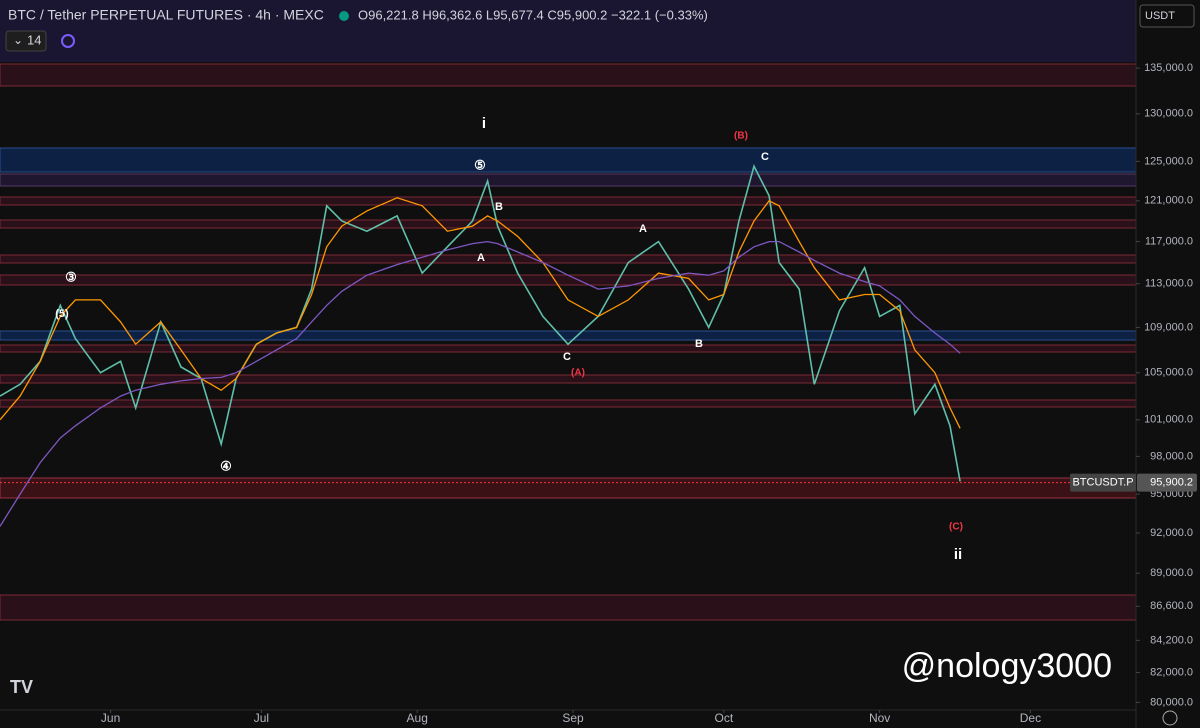  What do you see at coordinates (1168, 373) in the screenshot?
I see `y-tick-label: 105,000.0` at bounding box center [1168, 373].